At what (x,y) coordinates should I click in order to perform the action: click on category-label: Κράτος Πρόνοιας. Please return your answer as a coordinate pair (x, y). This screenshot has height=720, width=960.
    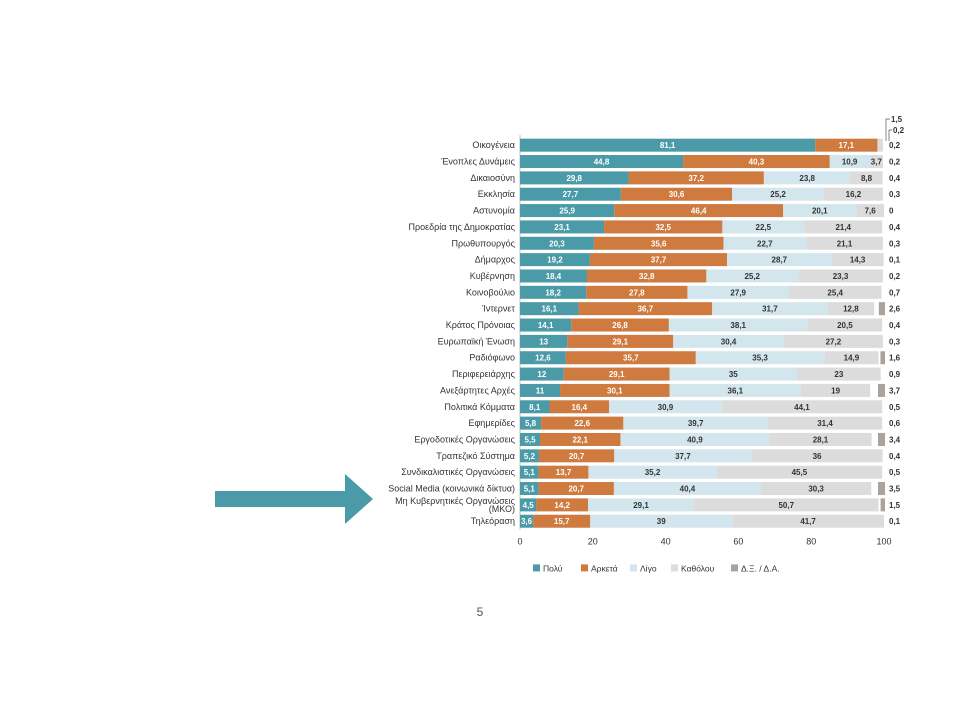
    Looking at the image, I should click on (481, 325).